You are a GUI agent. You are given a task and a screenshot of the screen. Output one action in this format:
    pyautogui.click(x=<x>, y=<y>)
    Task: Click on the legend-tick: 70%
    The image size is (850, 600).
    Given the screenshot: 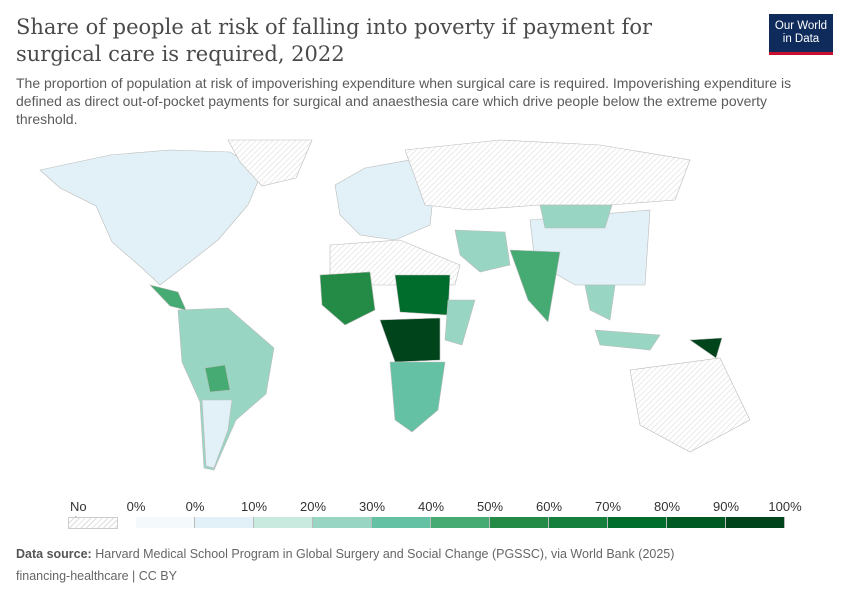 What is the action you would take?
    pyautogui.click(x=608, y=506)
    